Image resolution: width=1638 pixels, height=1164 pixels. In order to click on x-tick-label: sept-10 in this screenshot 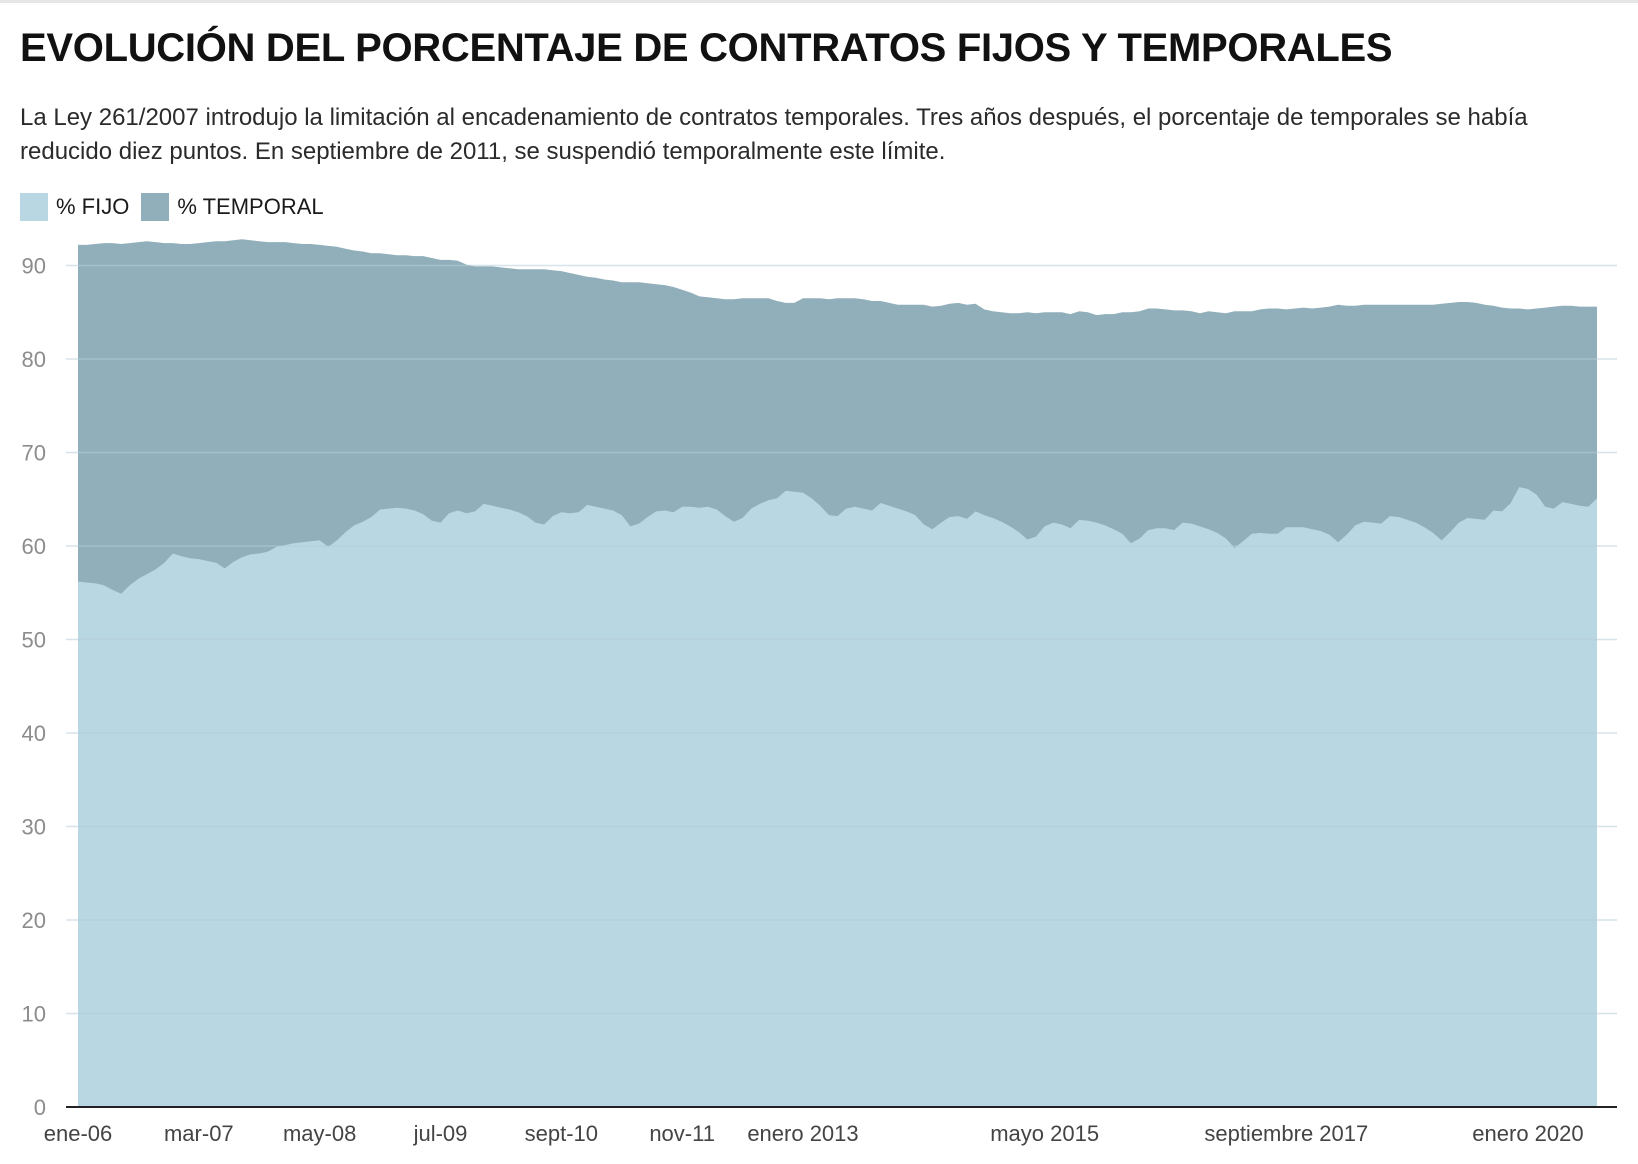, I will do `click(561, 1133)`.